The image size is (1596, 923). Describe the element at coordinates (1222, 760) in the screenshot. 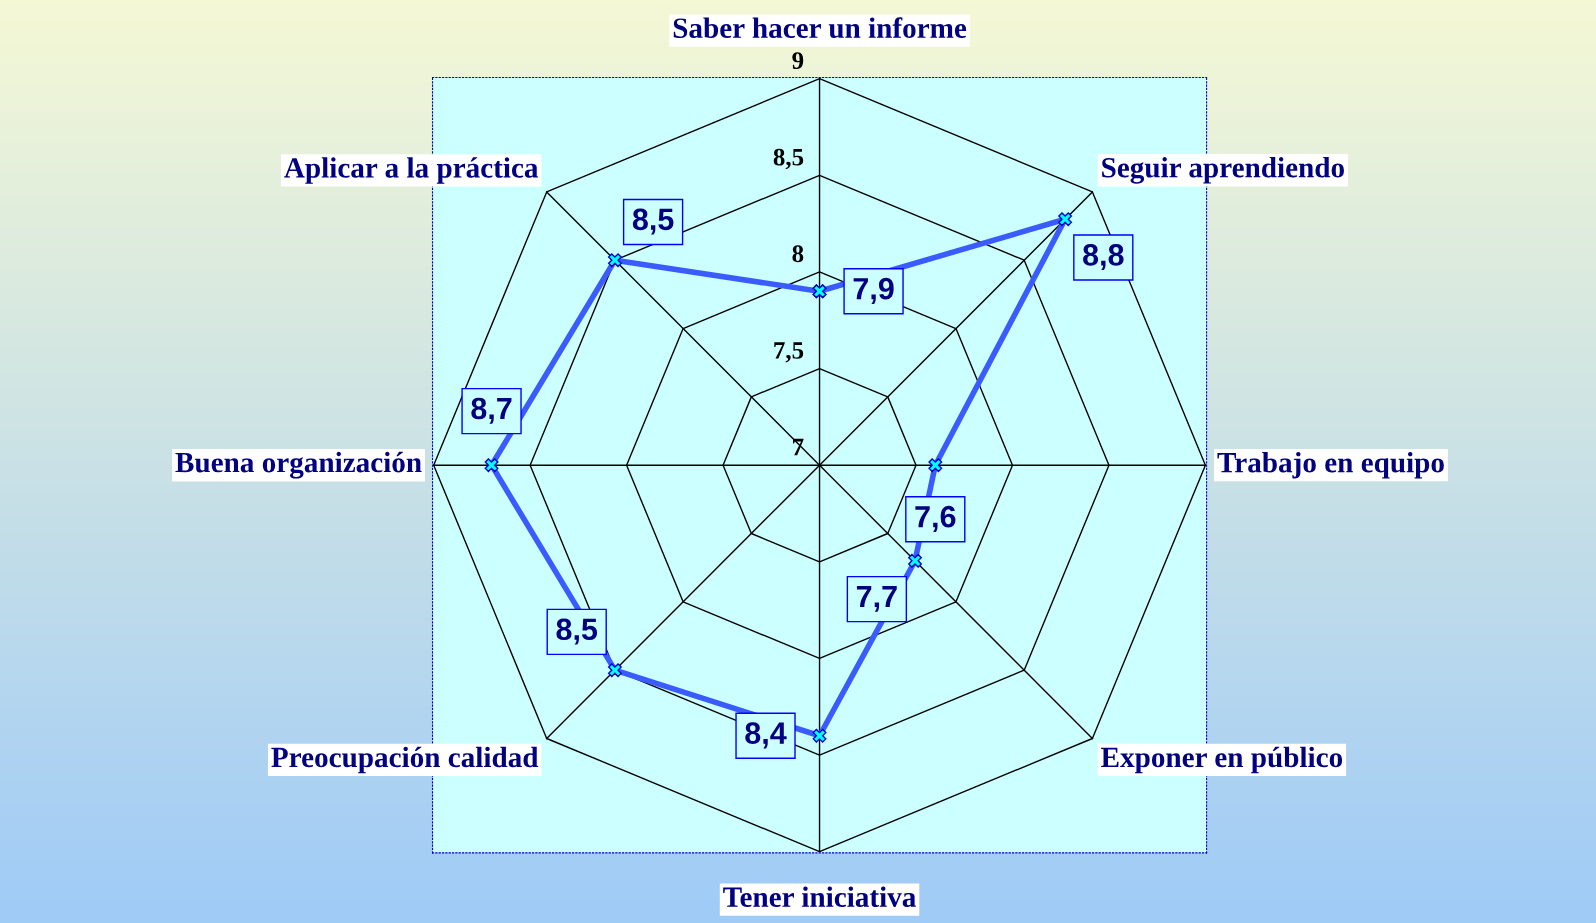

I see `spoke-label: Exponer en público` at that location.